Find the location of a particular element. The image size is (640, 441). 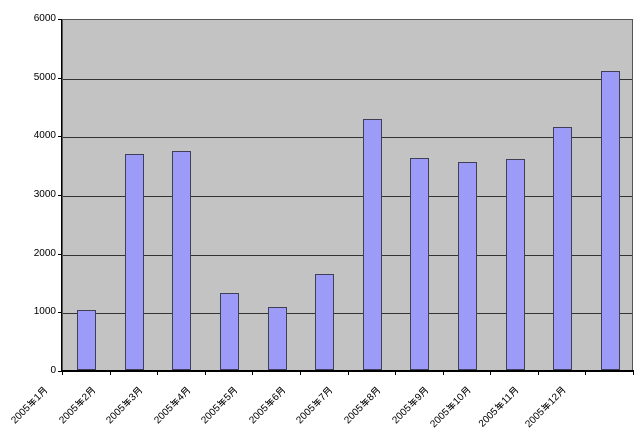

x-axis-label: 200511 is located at coordinates (499, 407).